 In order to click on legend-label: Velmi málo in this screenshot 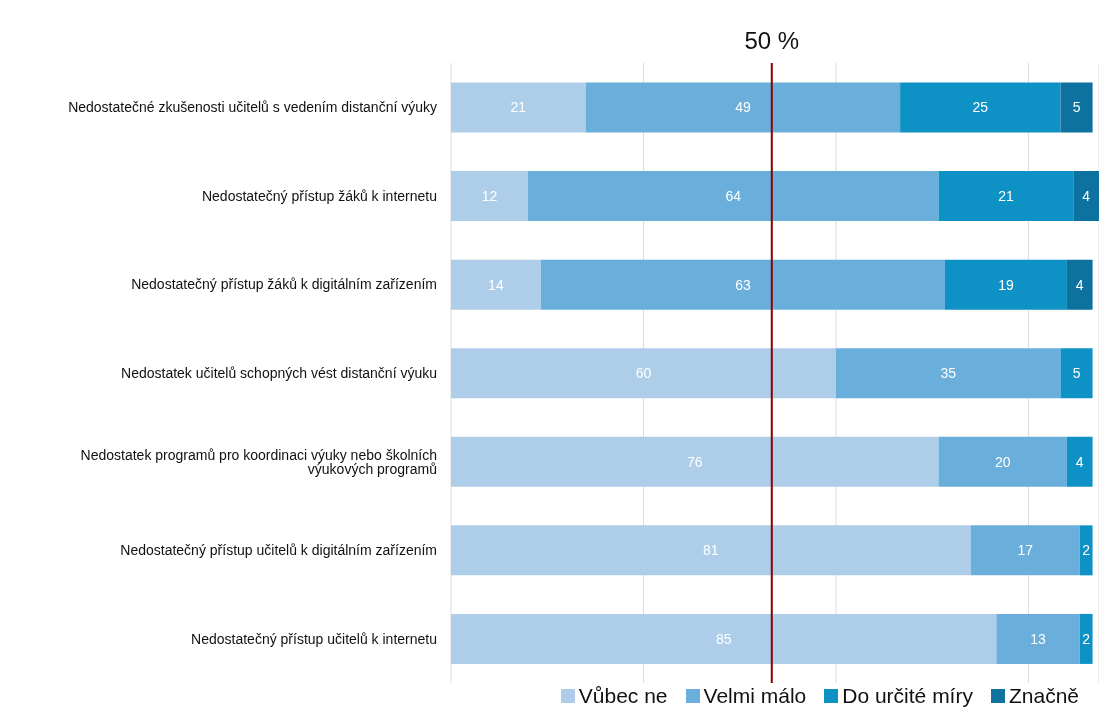, I will do `click(755, 696)`.